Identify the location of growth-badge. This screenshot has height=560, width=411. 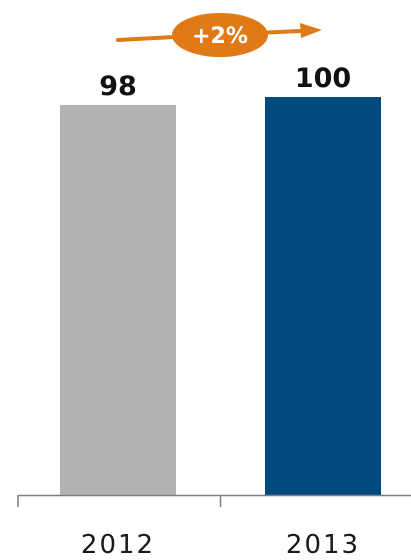
(220, 35).